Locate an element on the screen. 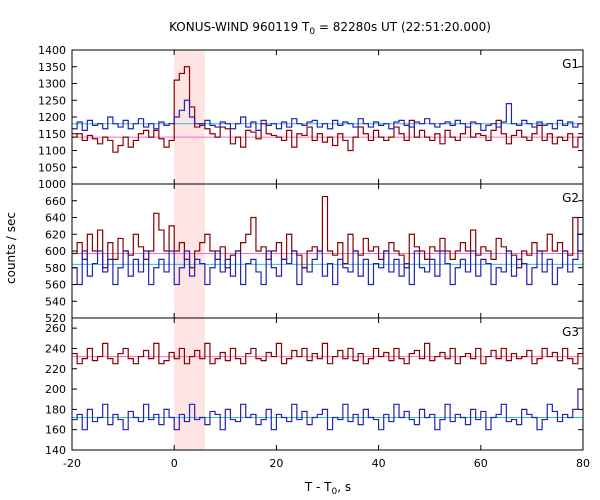 The height and width of the screenshot is (500, 600). y-tick-label: 520 is located at coordinates (55, 318).